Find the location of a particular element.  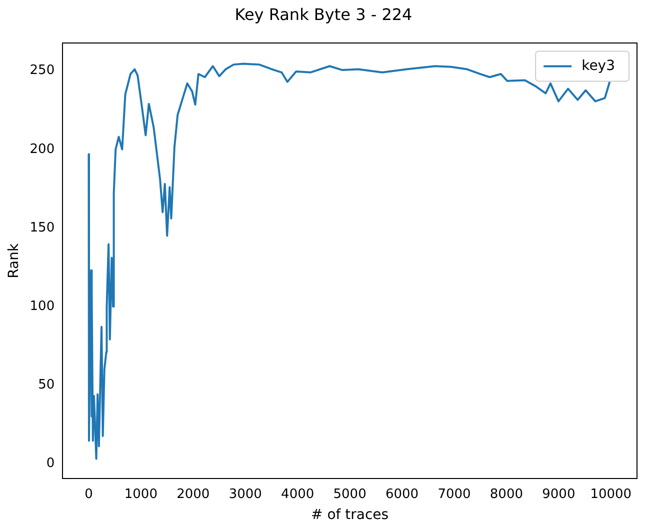

y-tick-label: 100 is located at coordinates (42, 306).